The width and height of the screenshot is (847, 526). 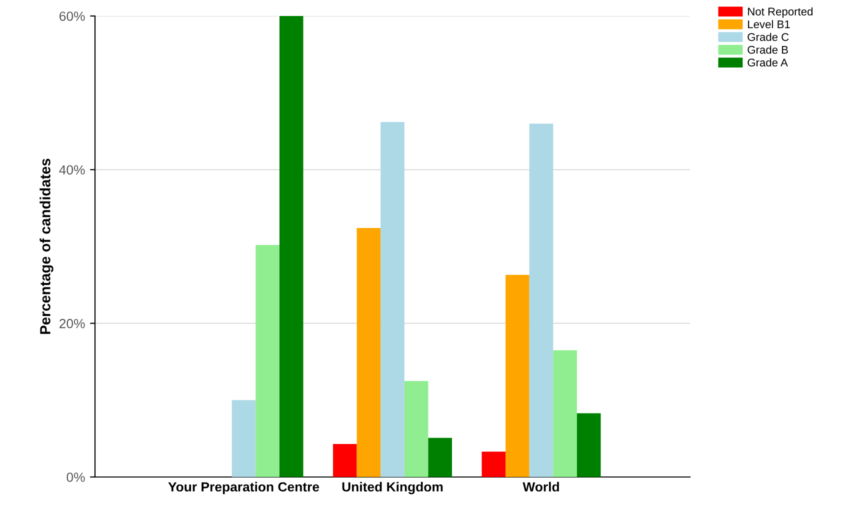 What do you see at coordinates (392, 488) in the screenshot?
I see `x-tick-label: United Kingdom` at bounding box center [392, 488].